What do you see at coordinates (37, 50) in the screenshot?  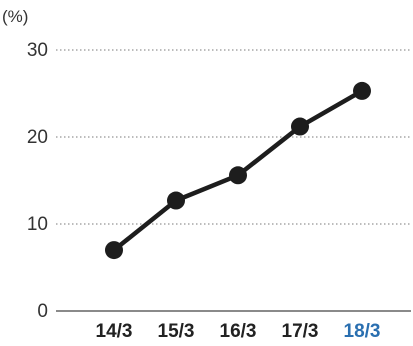 I see `y-tick-label-30: 30` at bounding box center [37, 50].